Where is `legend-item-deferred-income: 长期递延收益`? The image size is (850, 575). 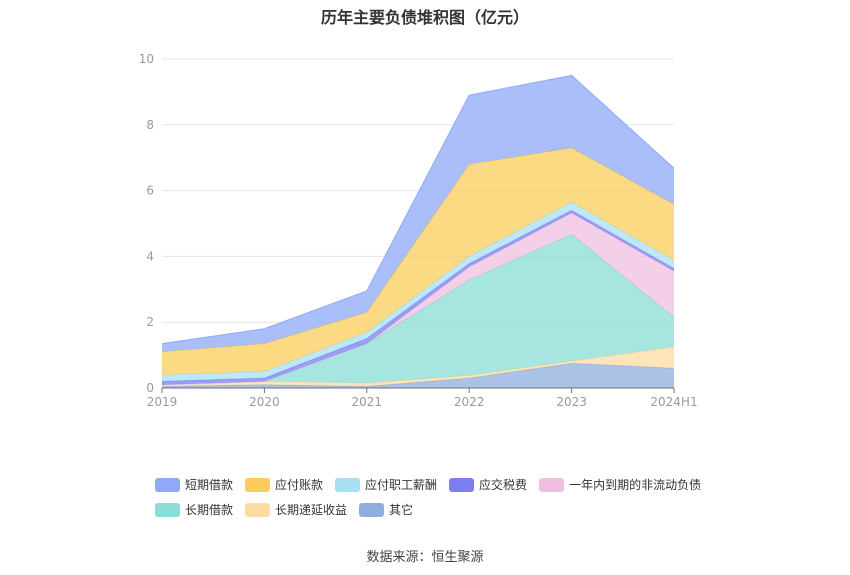 legend-item-deferred-income: 长期递延收益 is located at coordinates (296, 509).